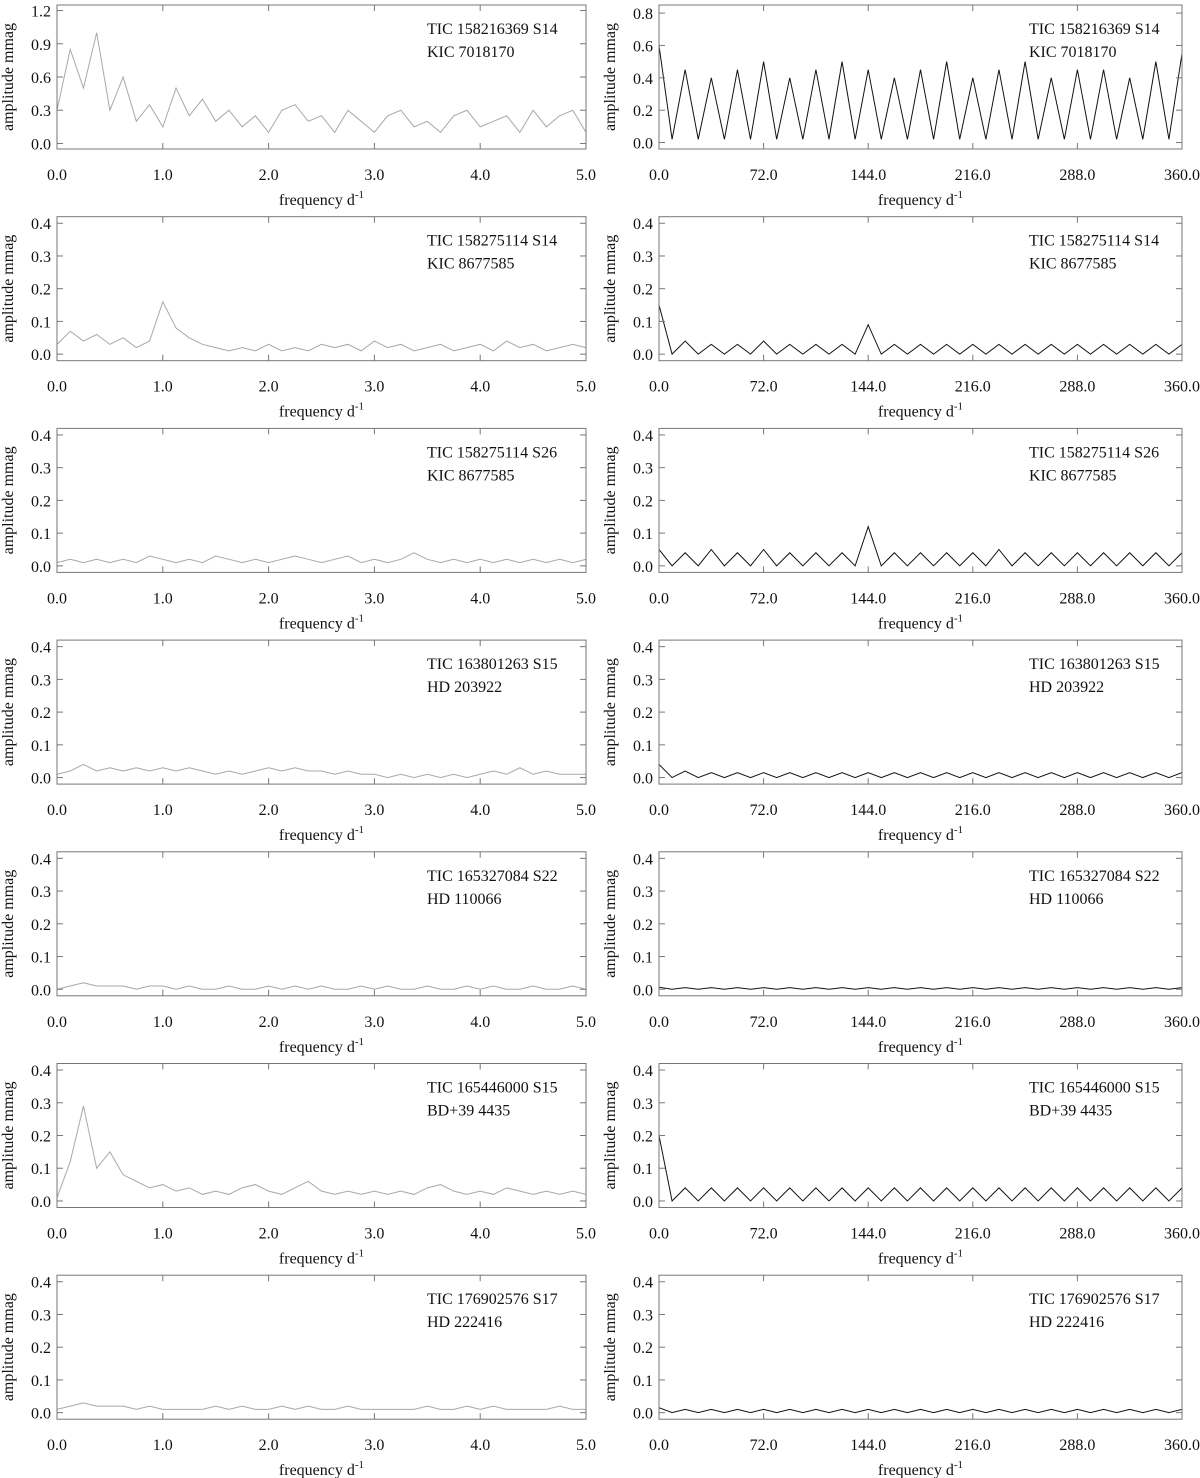 The height and width of the screenshot is (1478, 1200). I want to click on annotation: TIC 165327084 S22, so click(1094, 876).